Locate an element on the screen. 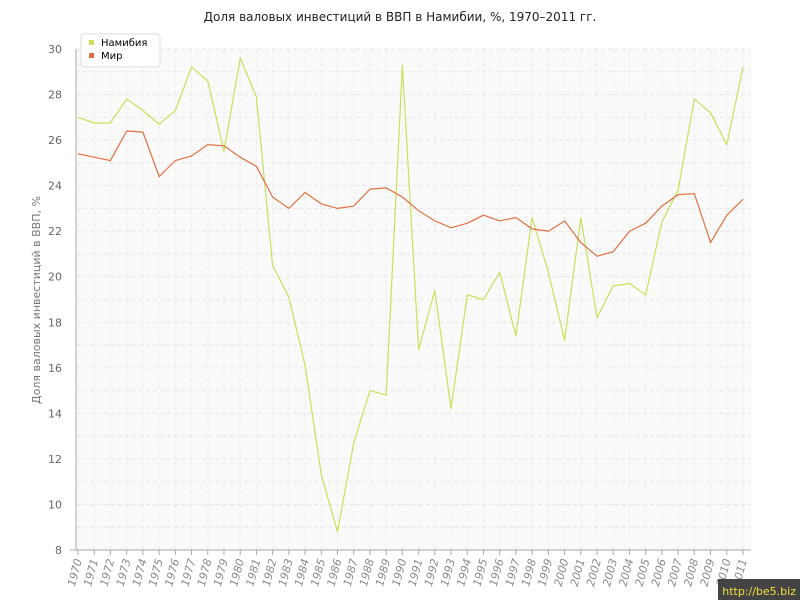 This screenshot has width=800, height=600. watermark-text: http://be5.biz is located at coordinates (759, 591).